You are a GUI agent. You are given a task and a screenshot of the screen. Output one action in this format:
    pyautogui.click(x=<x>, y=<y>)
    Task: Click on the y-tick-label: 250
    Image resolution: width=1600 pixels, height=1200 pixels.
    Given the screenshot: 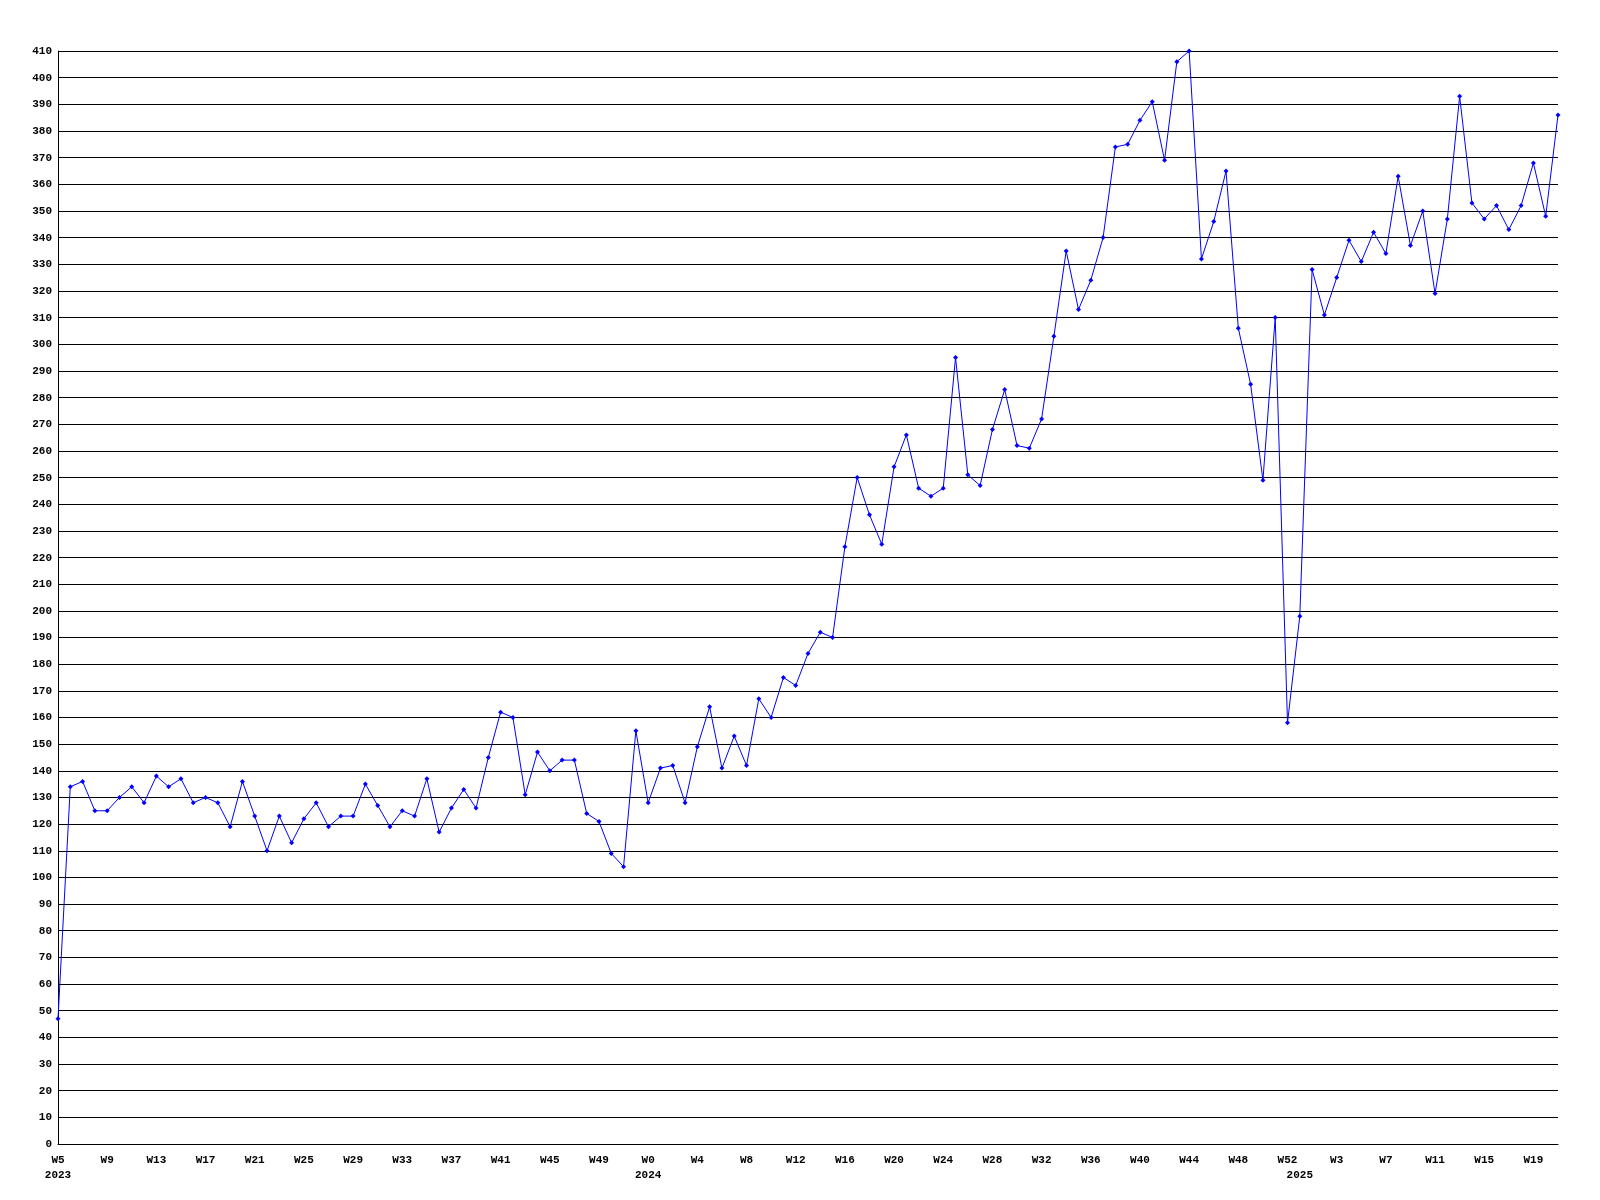 What is the action you would take?
    pyautogui.click(x=42, y=477)
    